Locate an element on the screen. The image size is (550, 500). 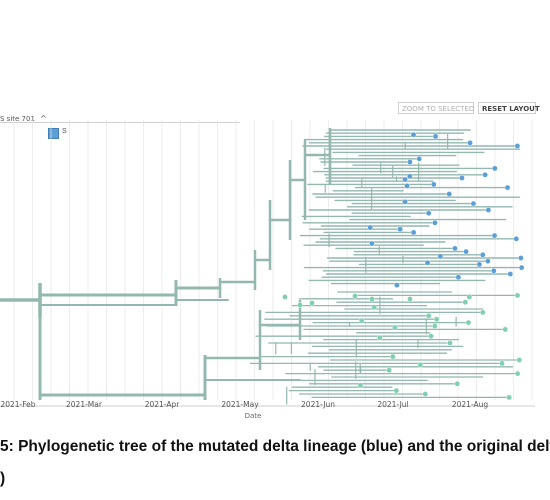
legend-title: S site 701 ^ is located at coordinates (23, 118).